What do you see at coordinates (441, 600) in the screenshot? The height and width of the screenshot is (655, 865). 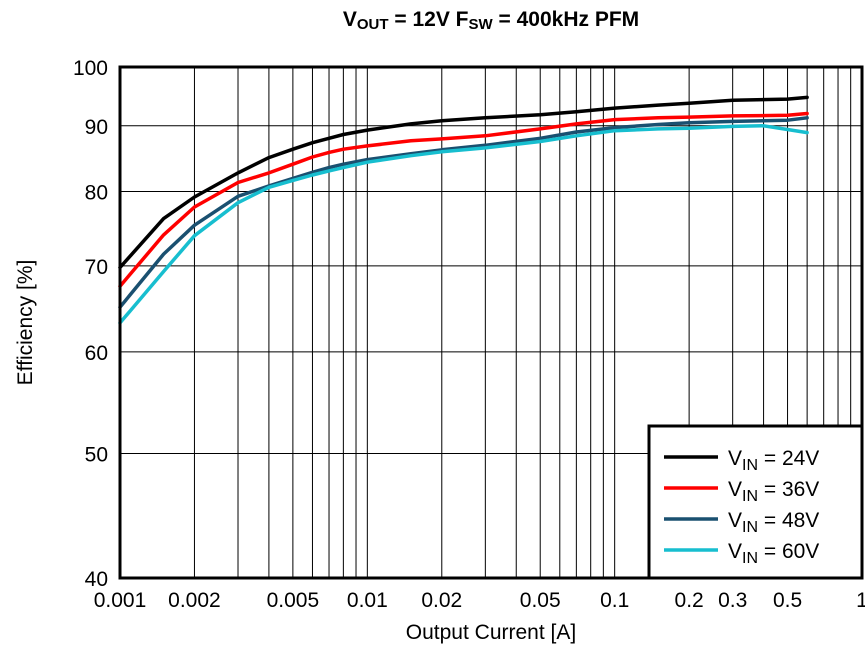 I see `x-tick-label: 0.02` at bounding box center [441, 600].